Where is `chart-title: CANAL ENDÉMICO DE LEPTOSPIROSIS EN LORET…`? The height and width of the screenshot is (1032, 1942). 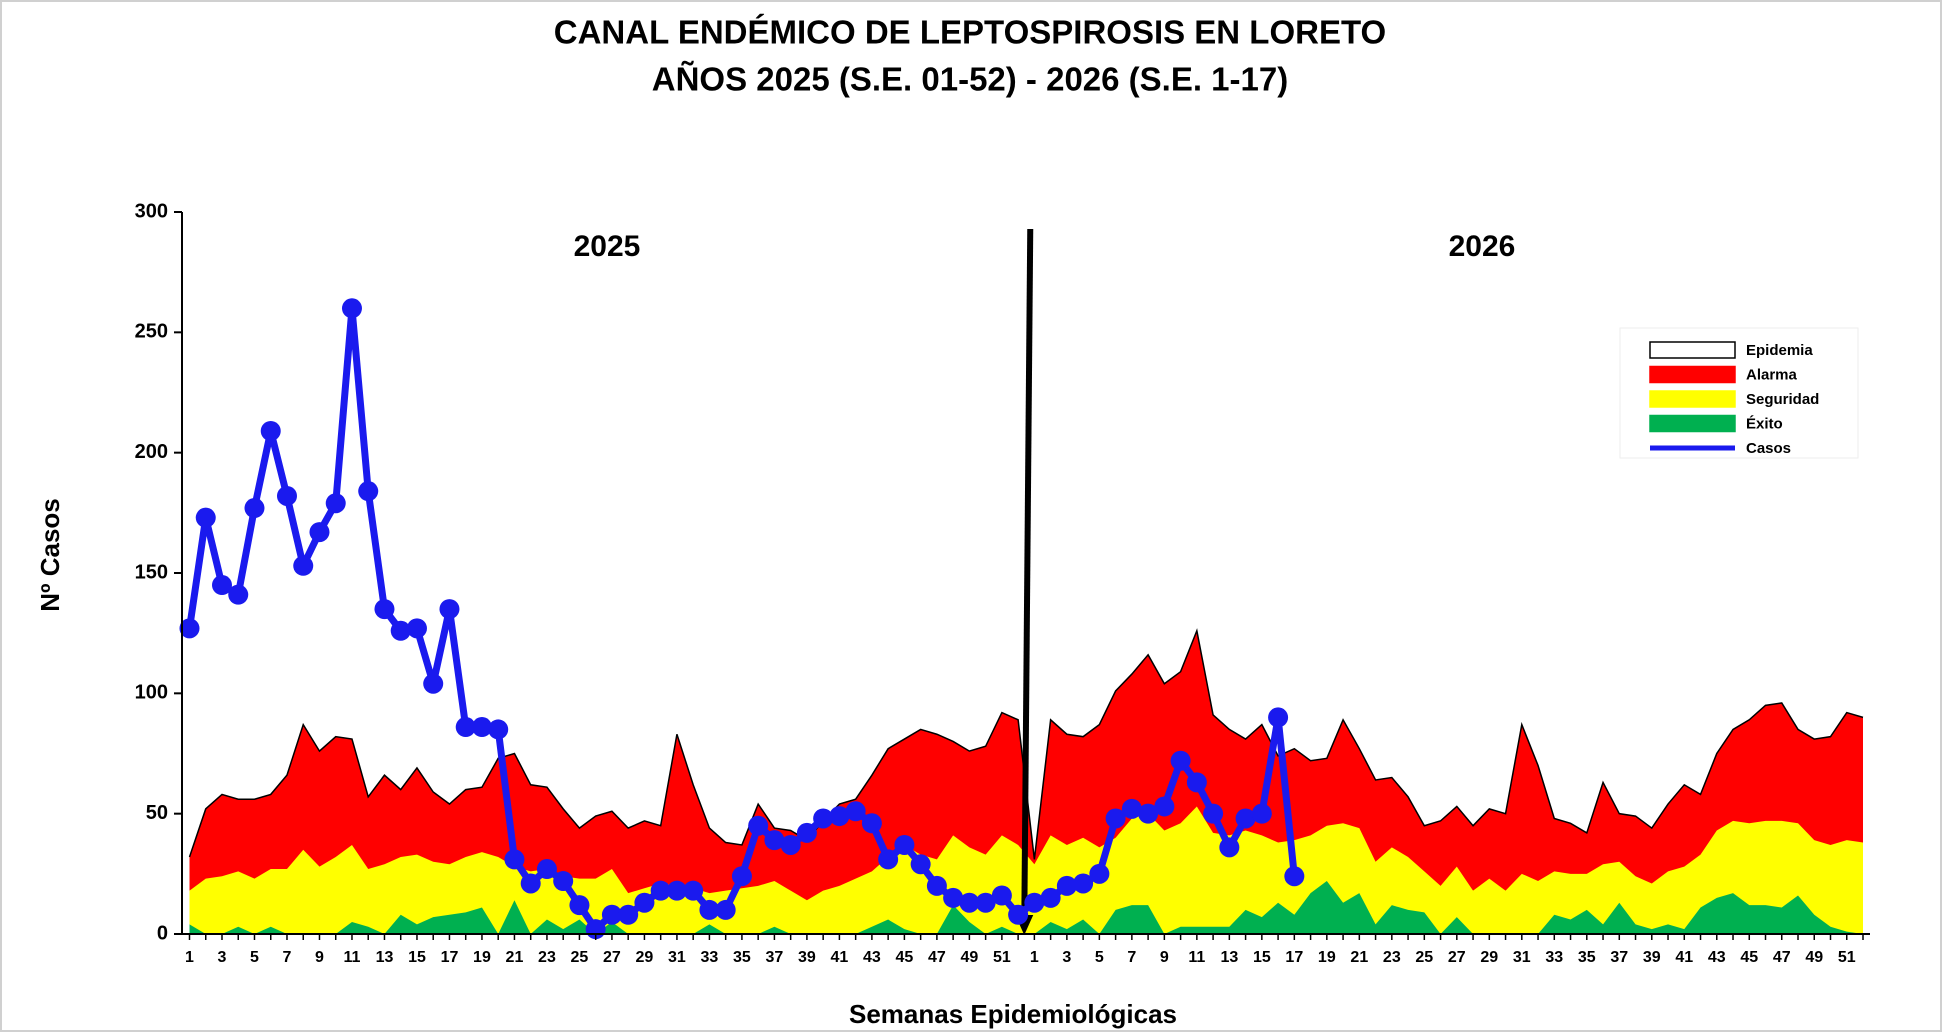 chart-title: CANAL ENDÉMICO DE LEPTOSPIROSIS EN LORET… is located at coordinates (970, 32).